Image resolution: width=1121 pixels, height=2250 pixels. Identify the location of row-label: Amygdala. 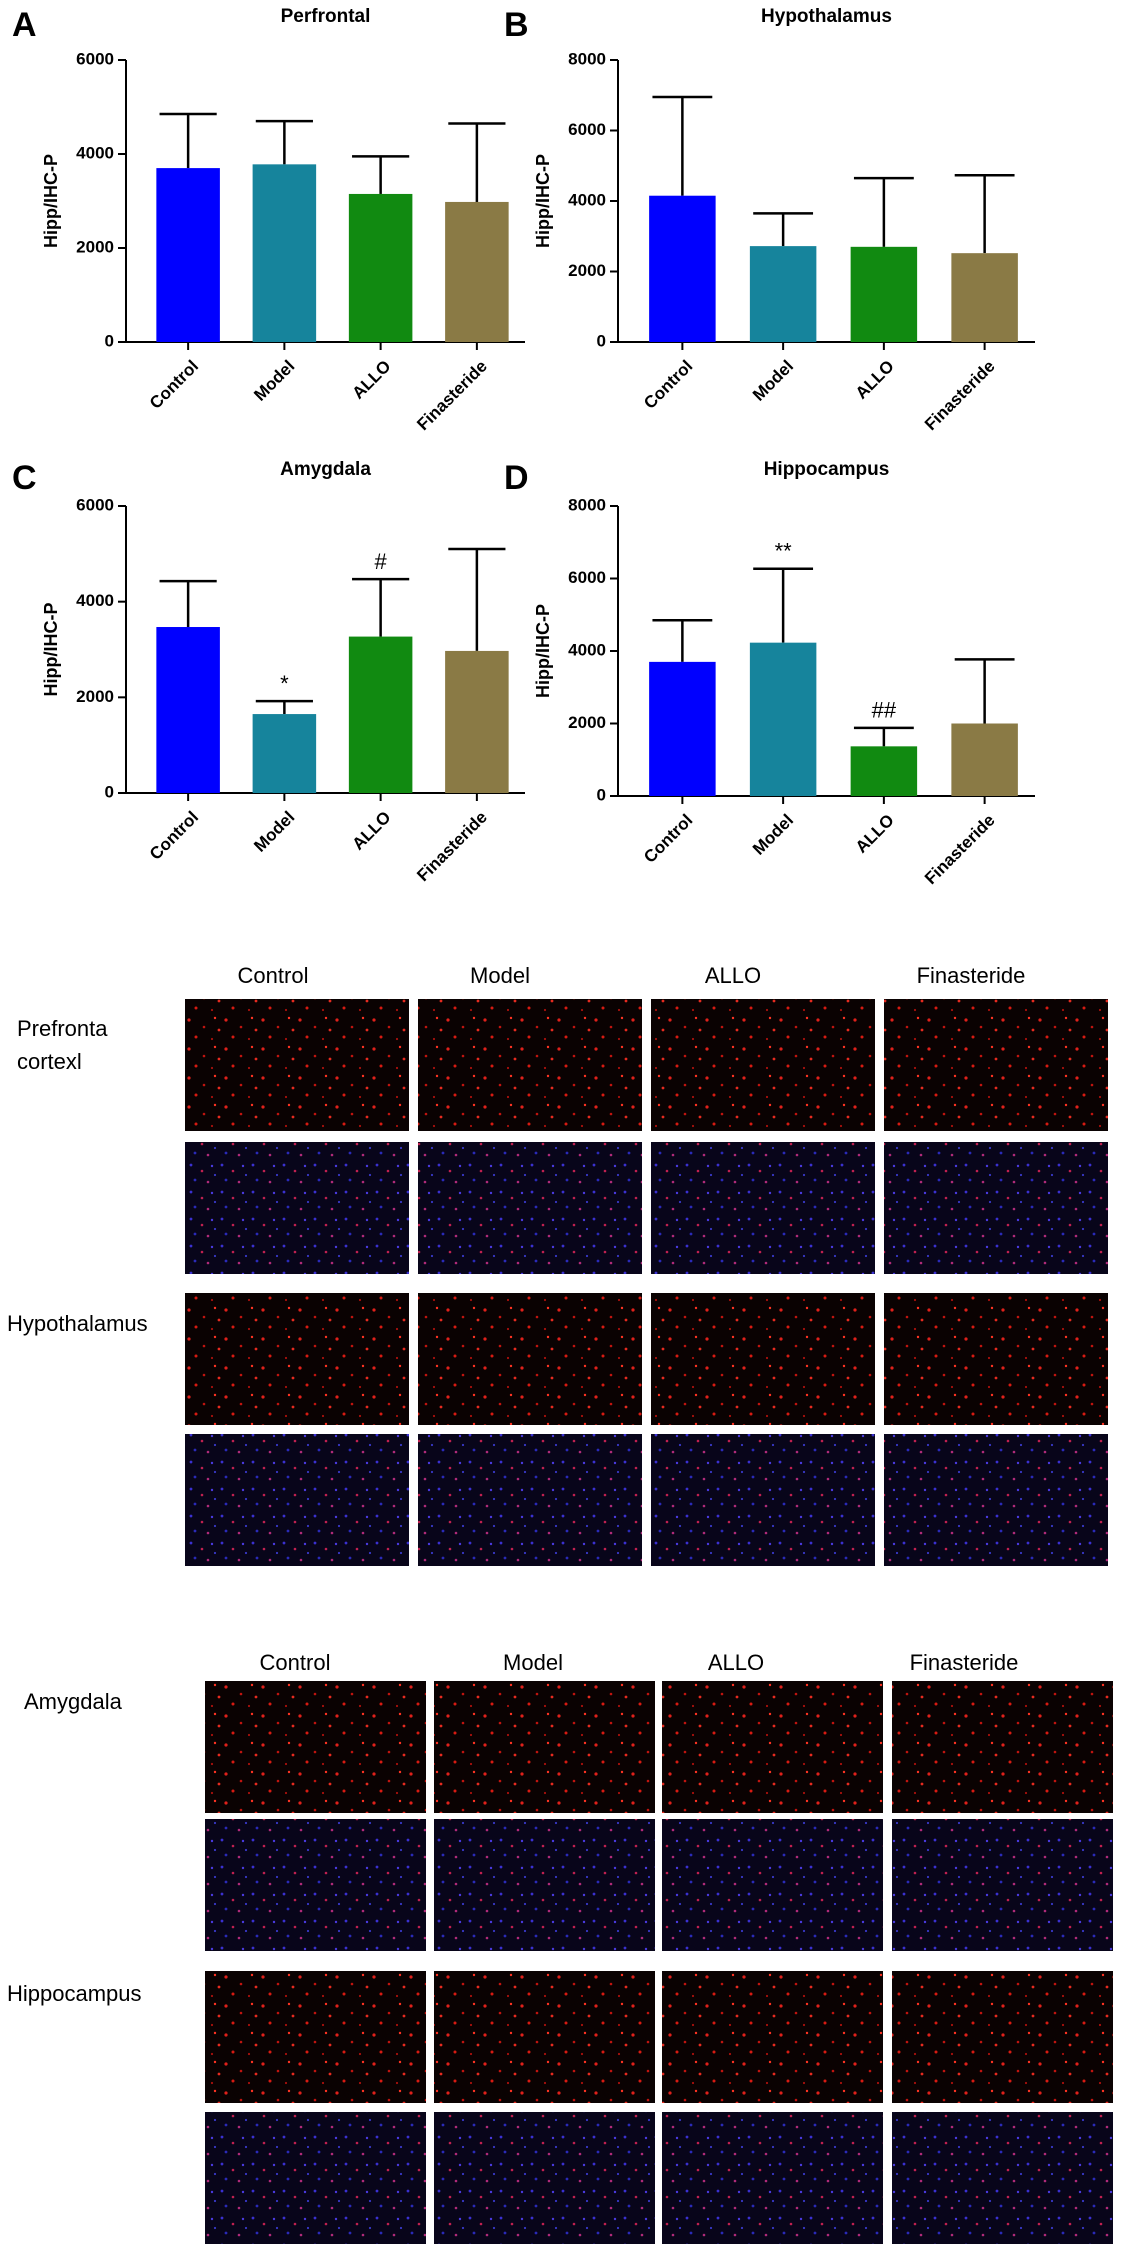
(73, 1701).